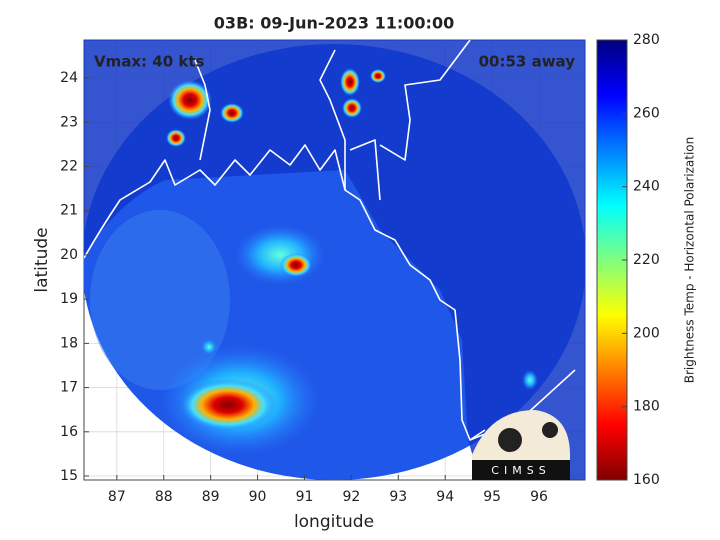 This screenshot has height=540, width=720. What do you see at coordinates (258, 497) in the screenshot?
I see `x-tick-label: 90` at bounding box center [258, 497].